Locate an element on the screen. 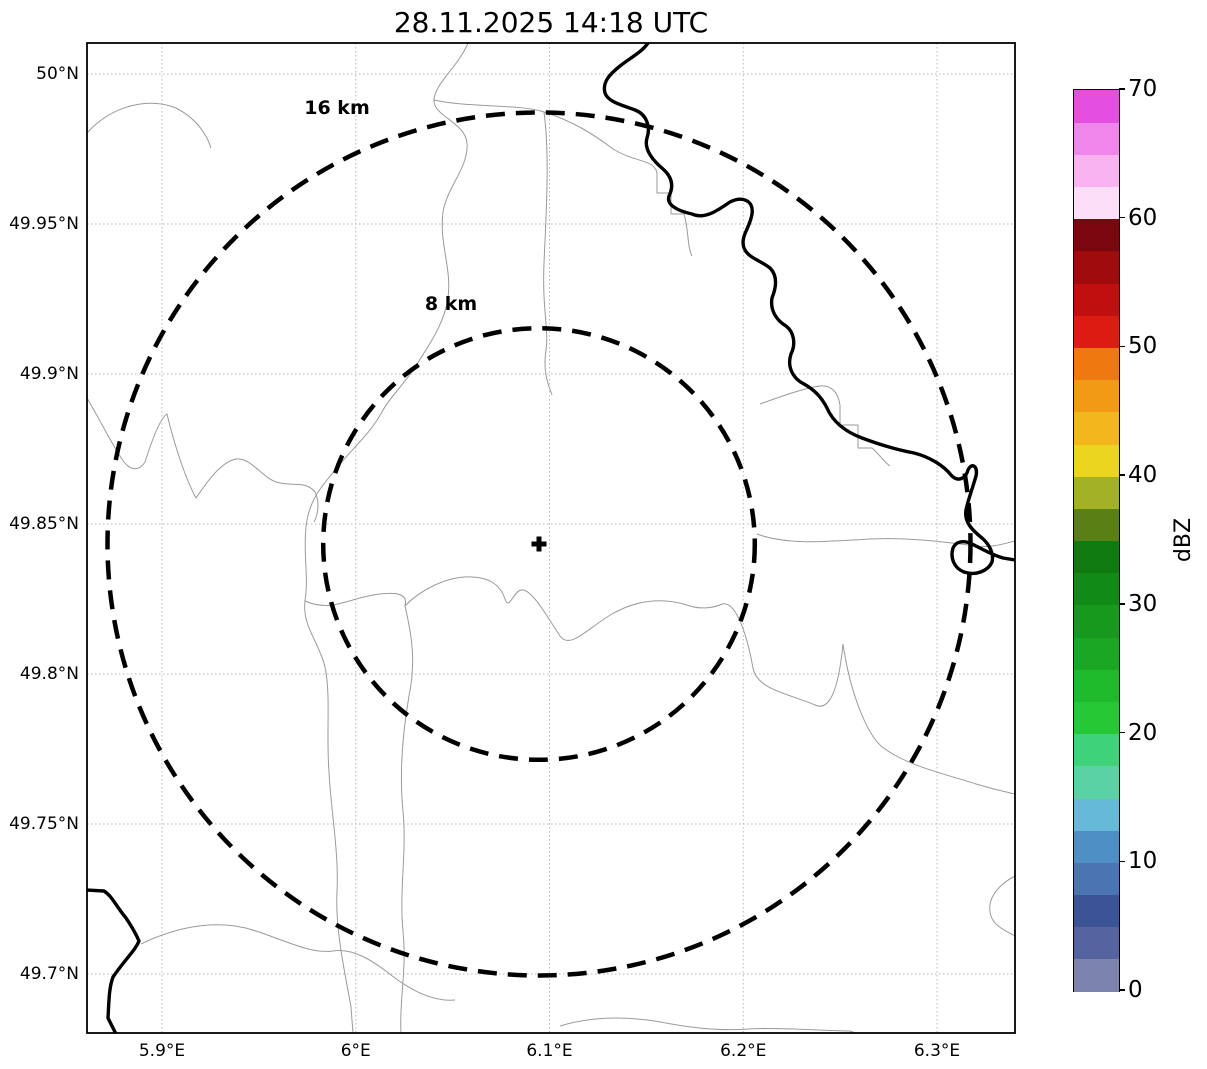  lat-tick-label: 50°N is located at coordinates (57, 74).